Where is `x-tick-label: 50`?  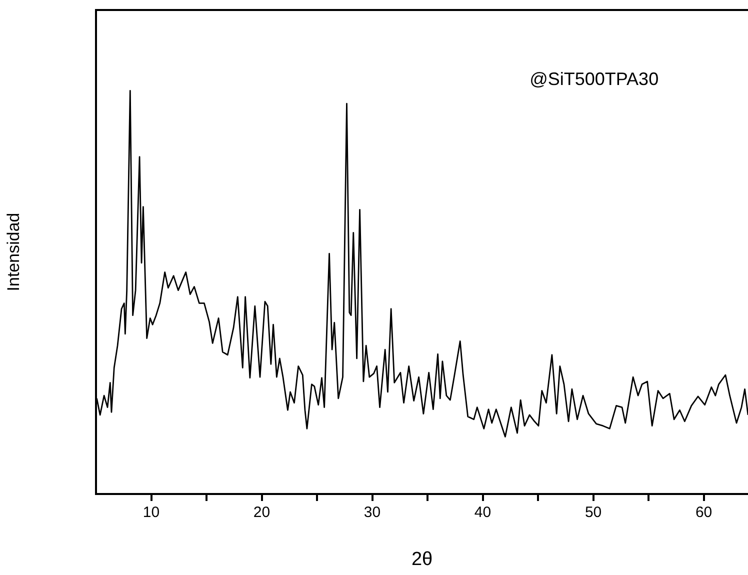 x-tick-label: 50 is located at coordinates (593, 513).